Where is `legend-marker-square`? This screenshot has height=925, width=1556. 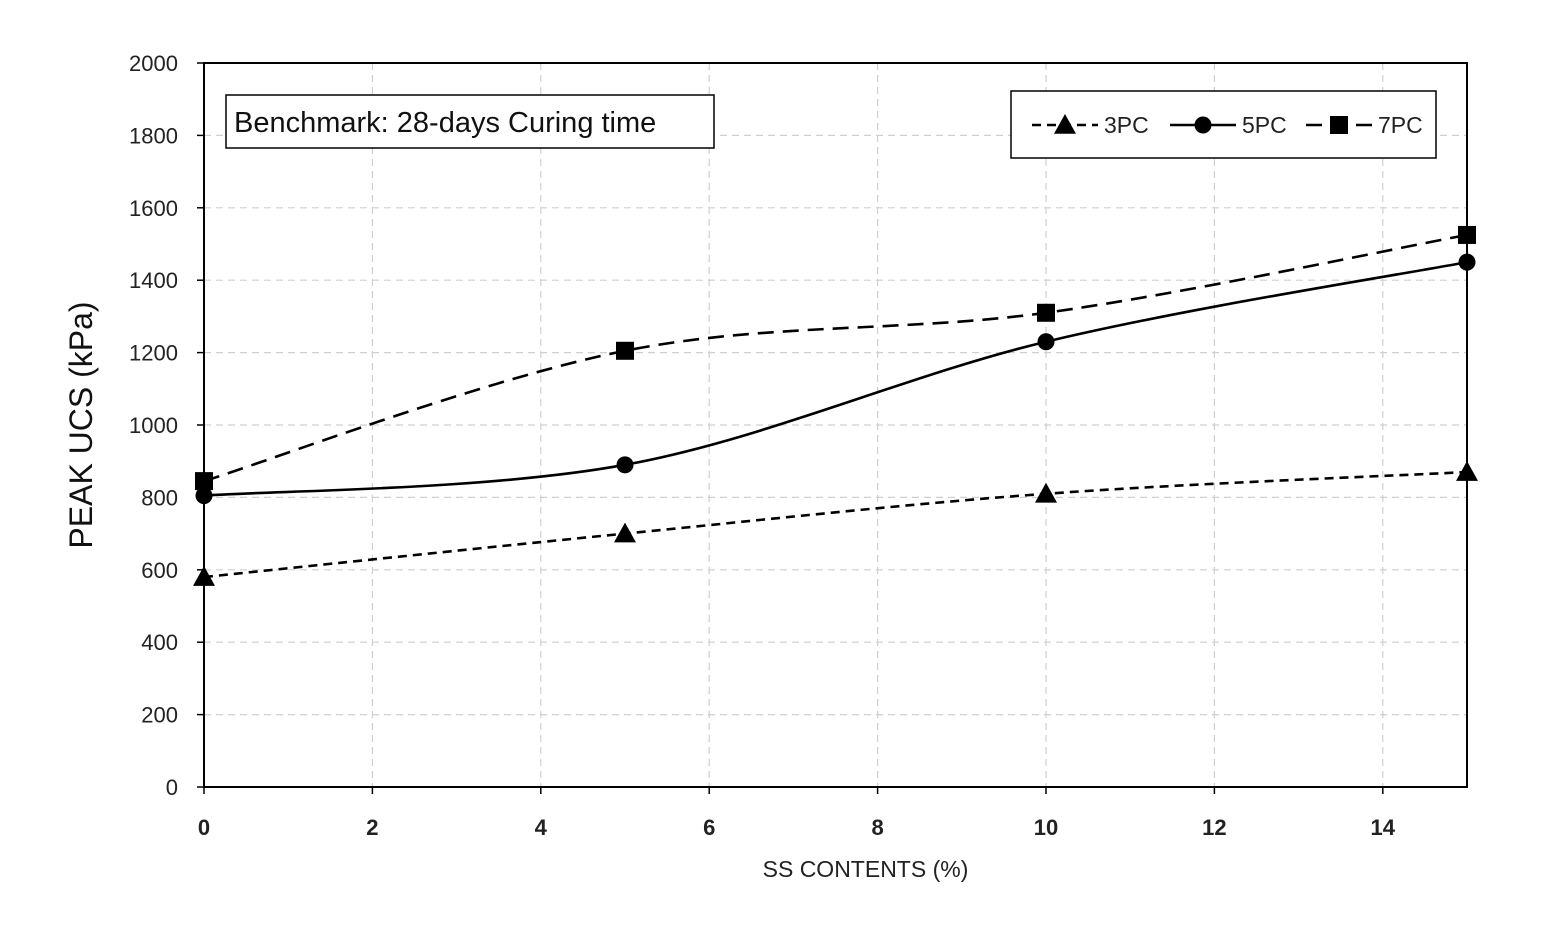 legend-marker-square is located at coordinates (1339, 125).